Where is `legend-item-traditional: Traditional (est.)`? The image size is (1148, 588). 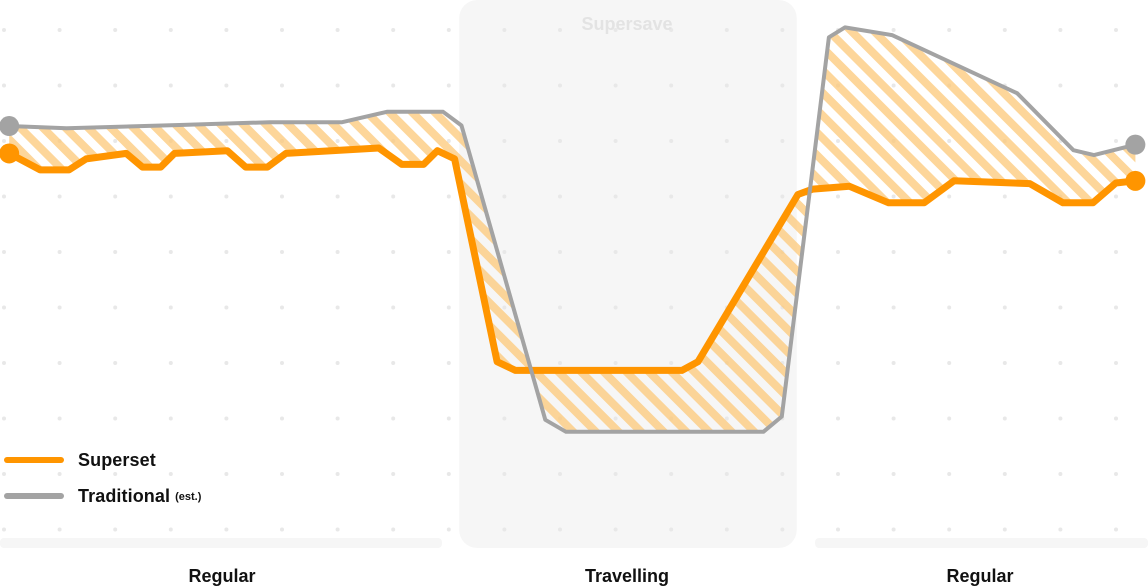
legend-item-traditional: Traditional (est.) is located at coordinates (100, 496).